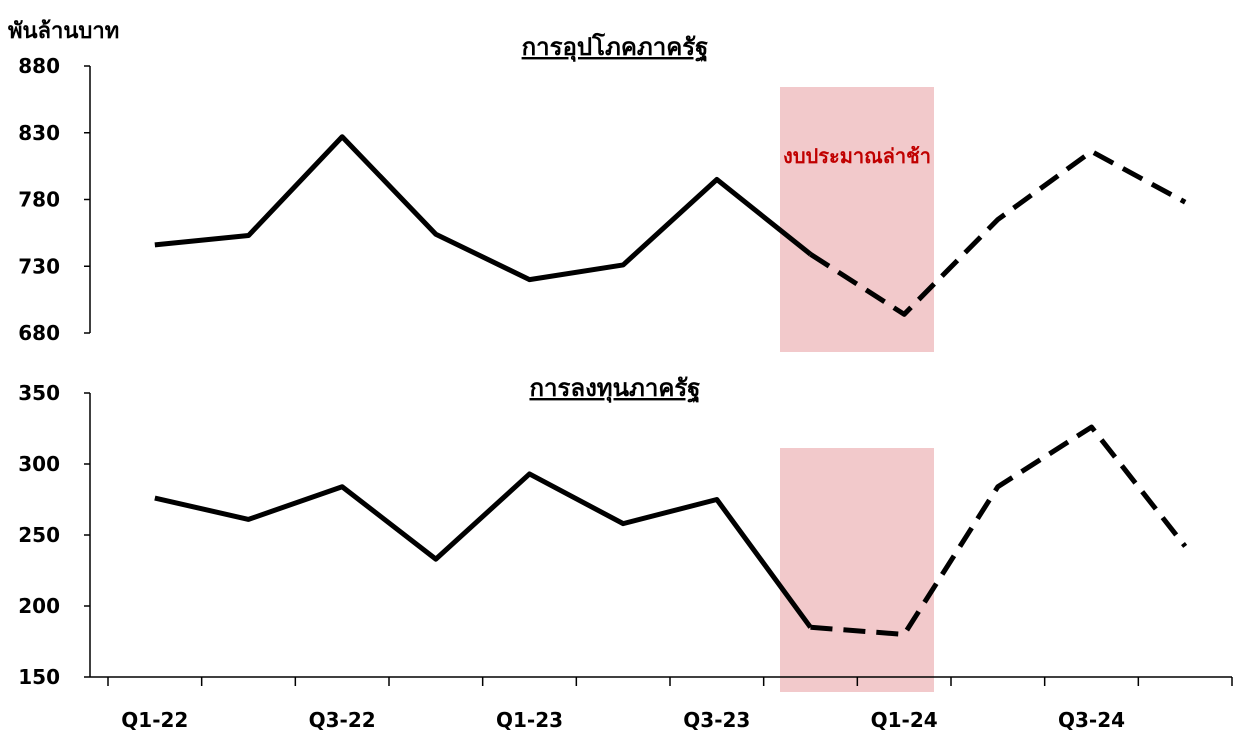 Image resolution: width=1235 pixels, height=736 pixels. What do you see at coordinates (39, 133) in the screenshot?
I see `y-tick-label: 830` at bounding box center [39, 133].